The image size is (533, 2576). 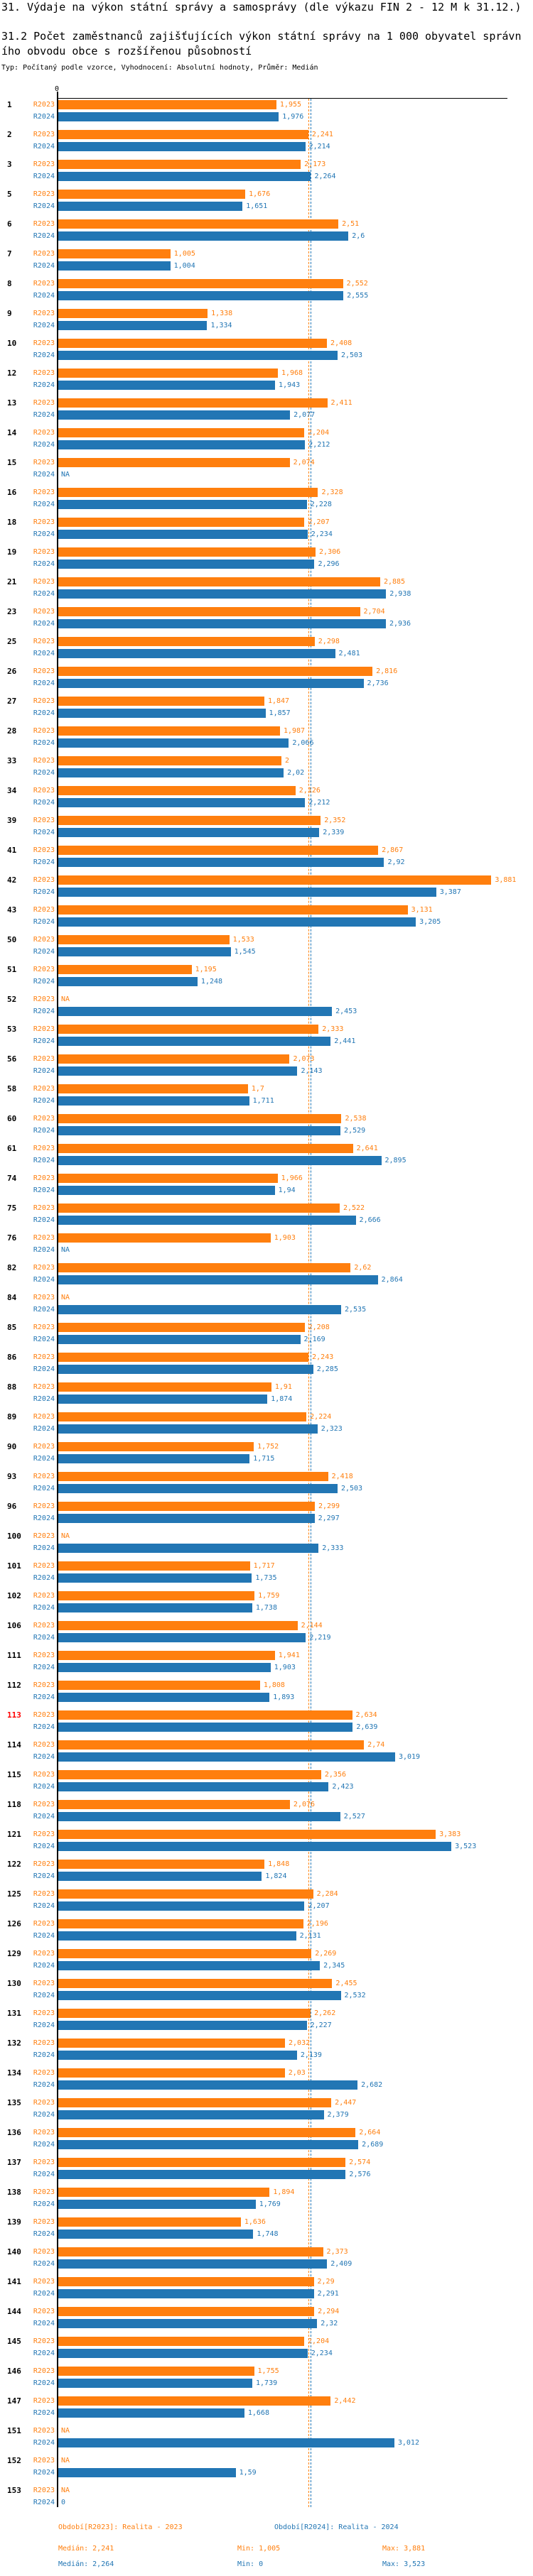 What do you see at coordinates (9, 313) in the screenshot?
I see `row-id-label: 9` at bounding box center [9, 313].